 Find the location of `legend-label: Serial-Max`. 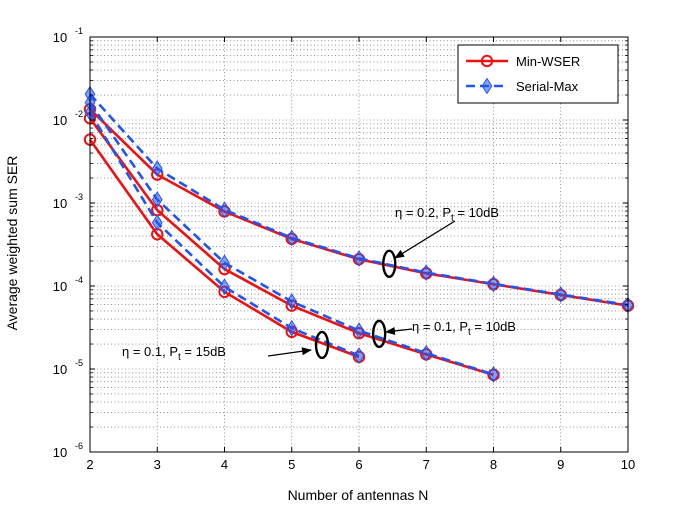

legend-label: Serial-Max is located at coordinates (547, 86).